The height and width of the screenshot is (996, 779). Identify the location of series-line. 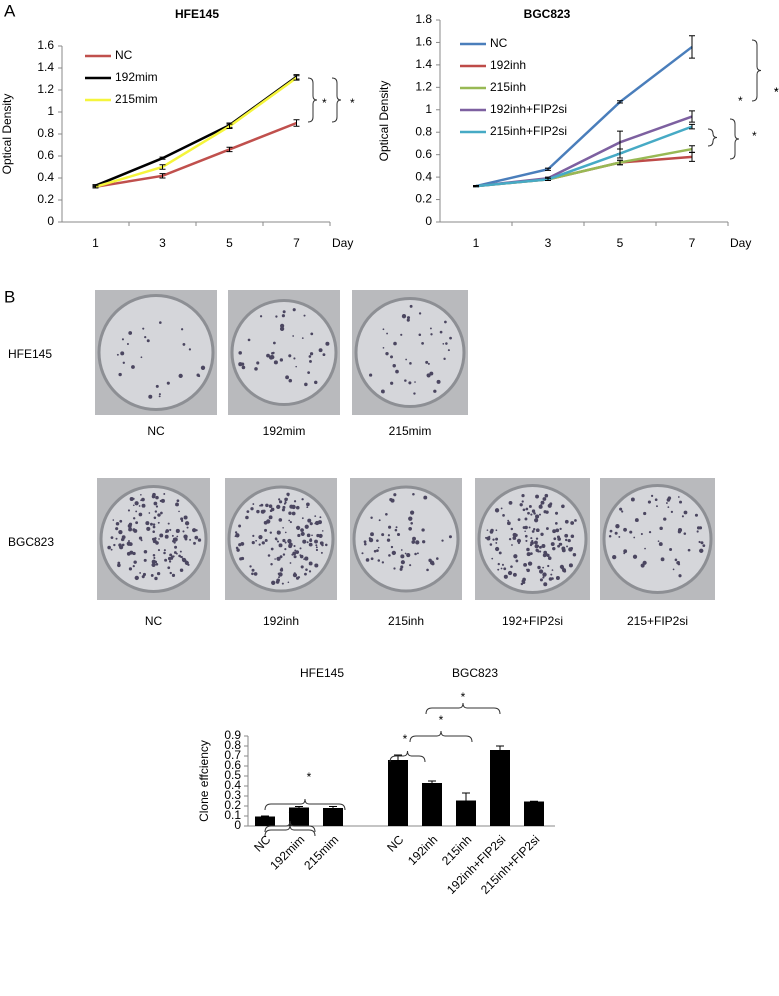
(584, 156).